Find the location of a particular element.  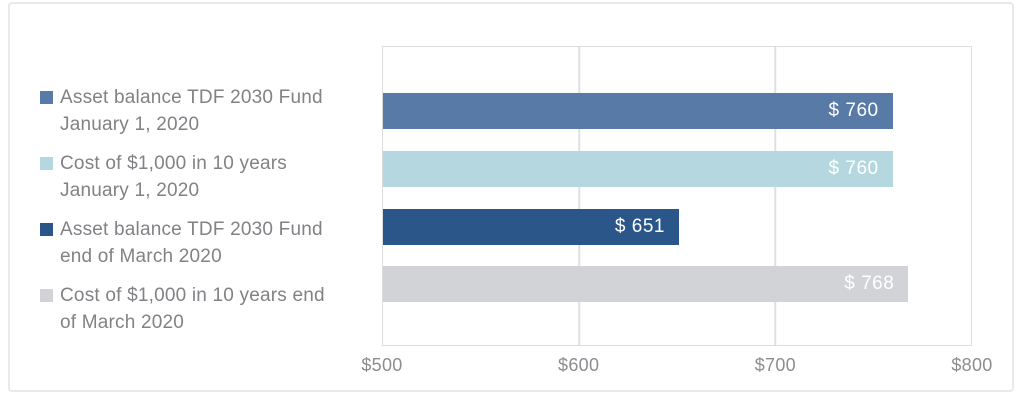

bar-value-label: $ 651 is located at coordinates (639, 226).